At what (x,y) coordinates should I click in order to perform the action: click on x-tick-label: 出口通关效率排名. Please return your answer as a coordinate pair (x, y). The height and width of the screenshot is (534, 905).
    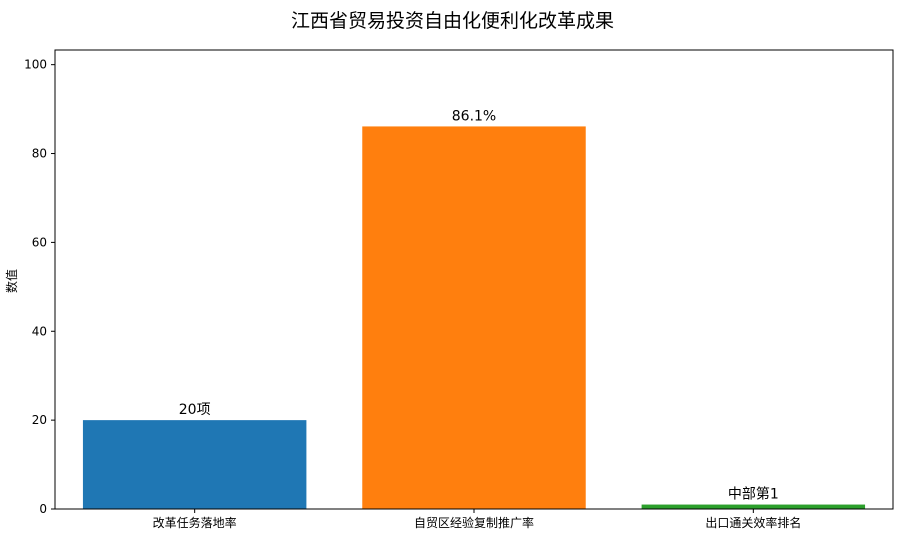
    Looking at the image, I should click on (753, 522).